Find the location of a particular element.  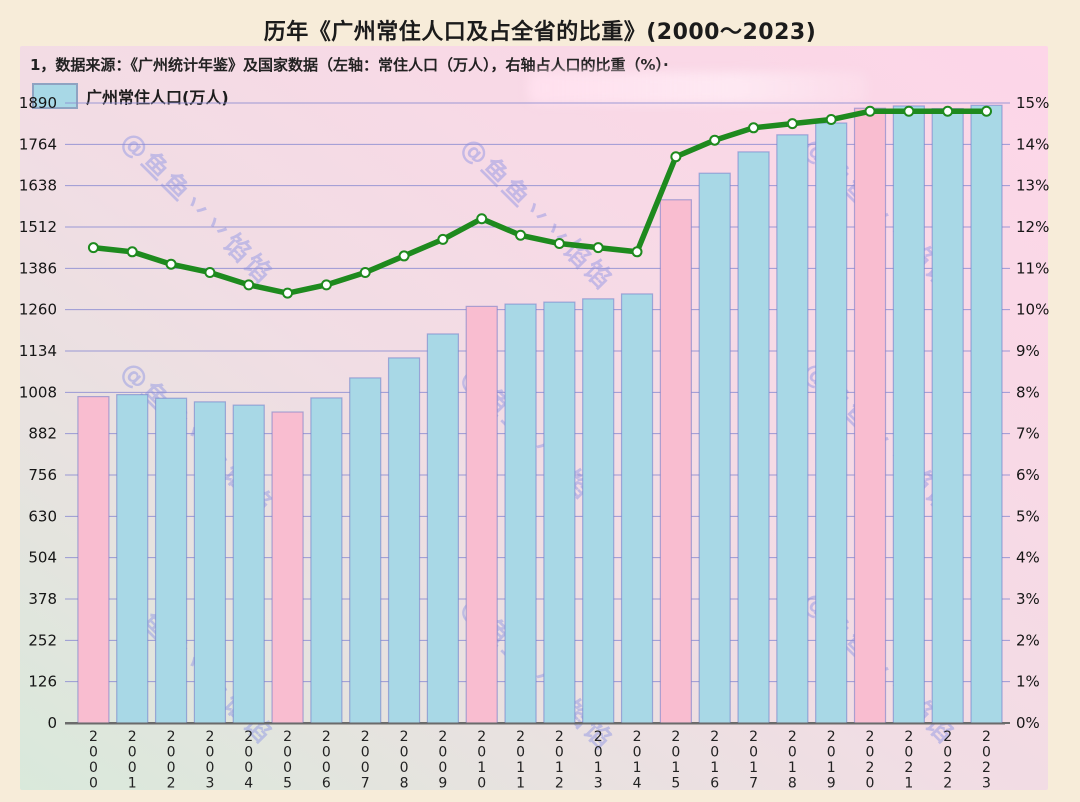

y-axis-right-label: 5% is located at coordinates (1028, 516).